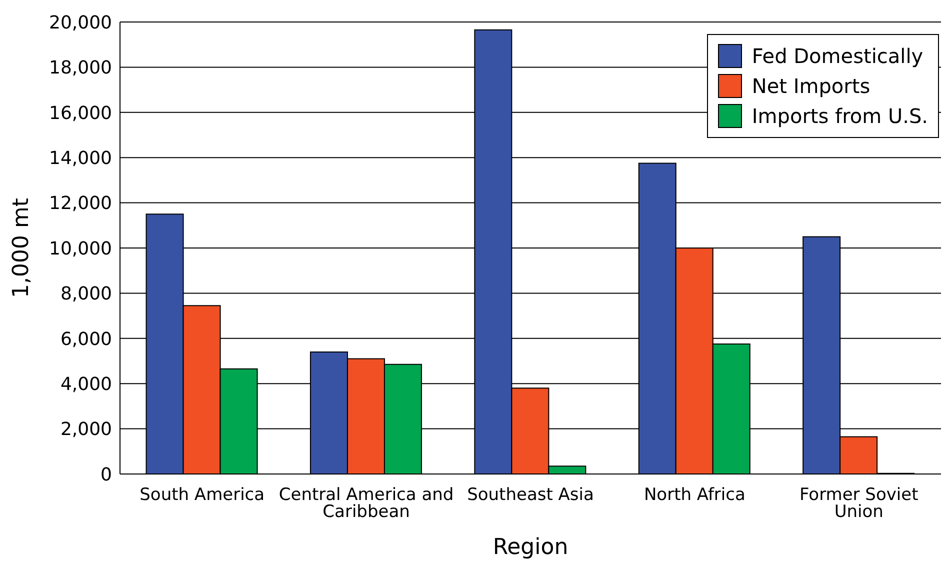 This screenshot has height=564, width=947. I want to click on legend-label: Imports from U.S., so click(840, 116).